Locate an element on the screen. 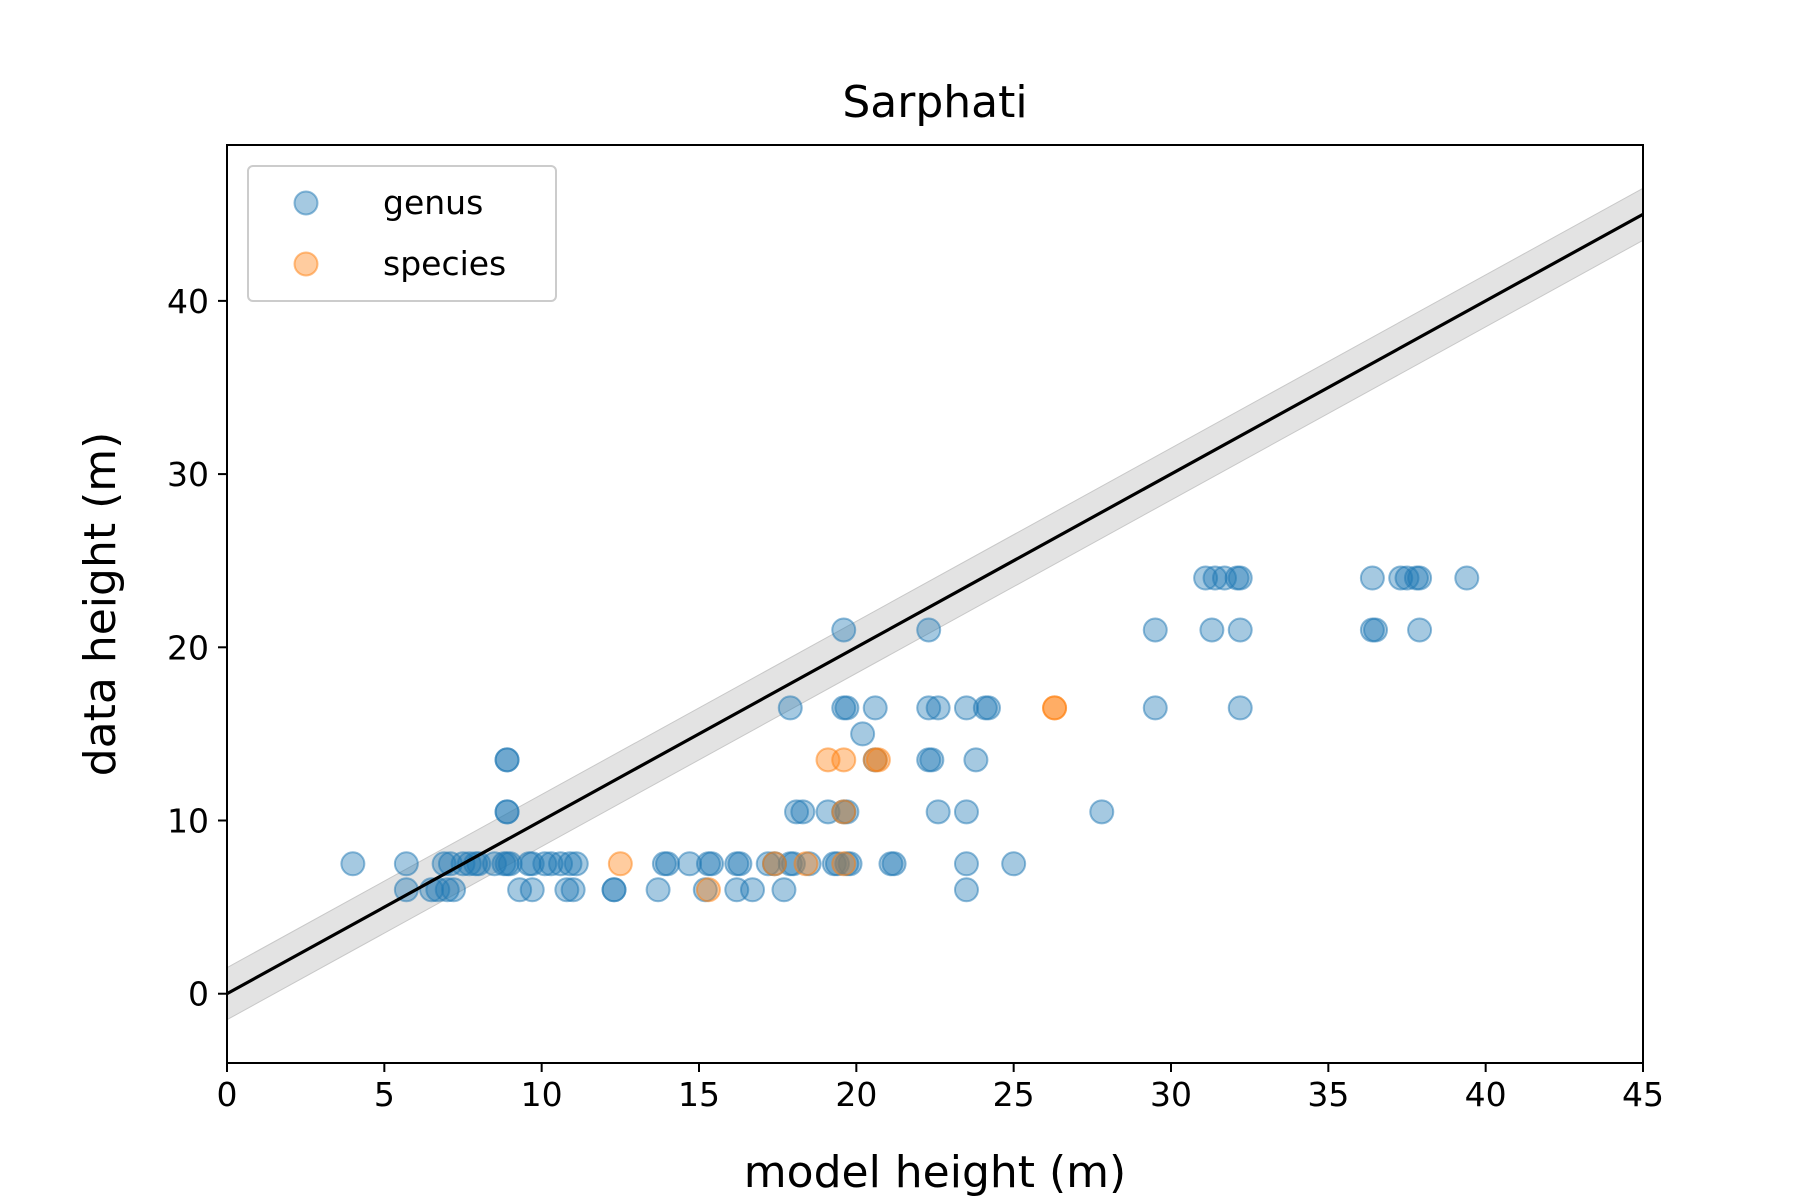  y-tick-label: 10 is located at coordinates (188, 821).